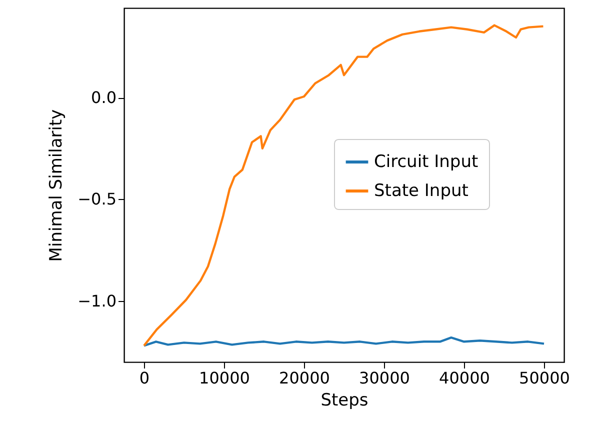 Image resolution: width=591 pixels, height=440 pixels. Describe the element at coordinates (421, 190) in the screenshot. I see `legend-label: State Input` at that location.